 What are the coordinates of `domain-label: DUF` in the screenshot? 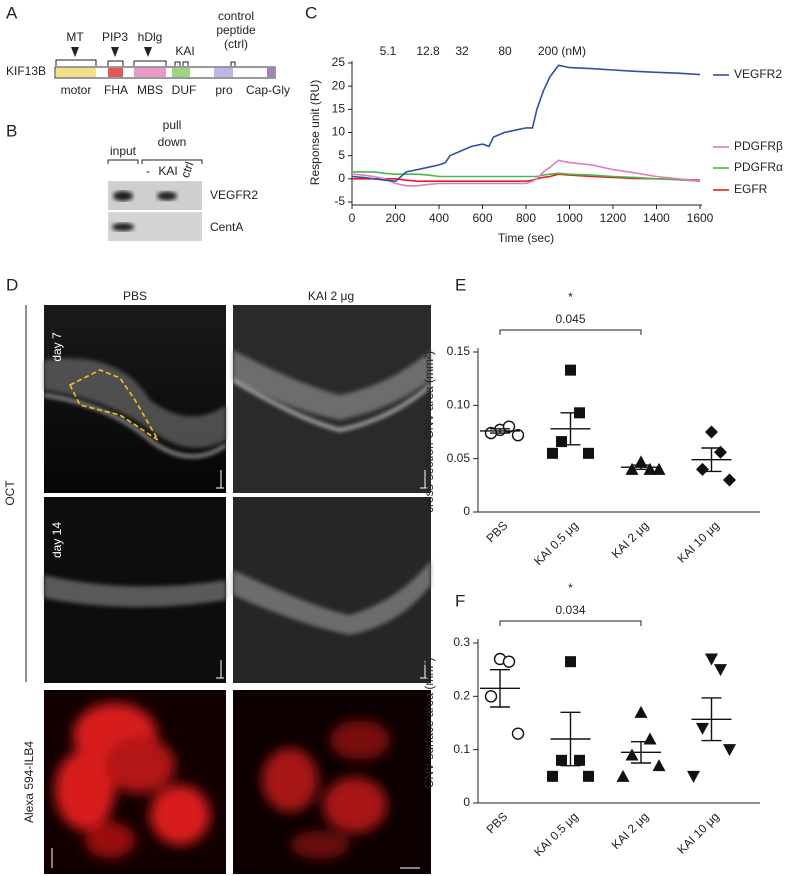 It's located at (184, 90).